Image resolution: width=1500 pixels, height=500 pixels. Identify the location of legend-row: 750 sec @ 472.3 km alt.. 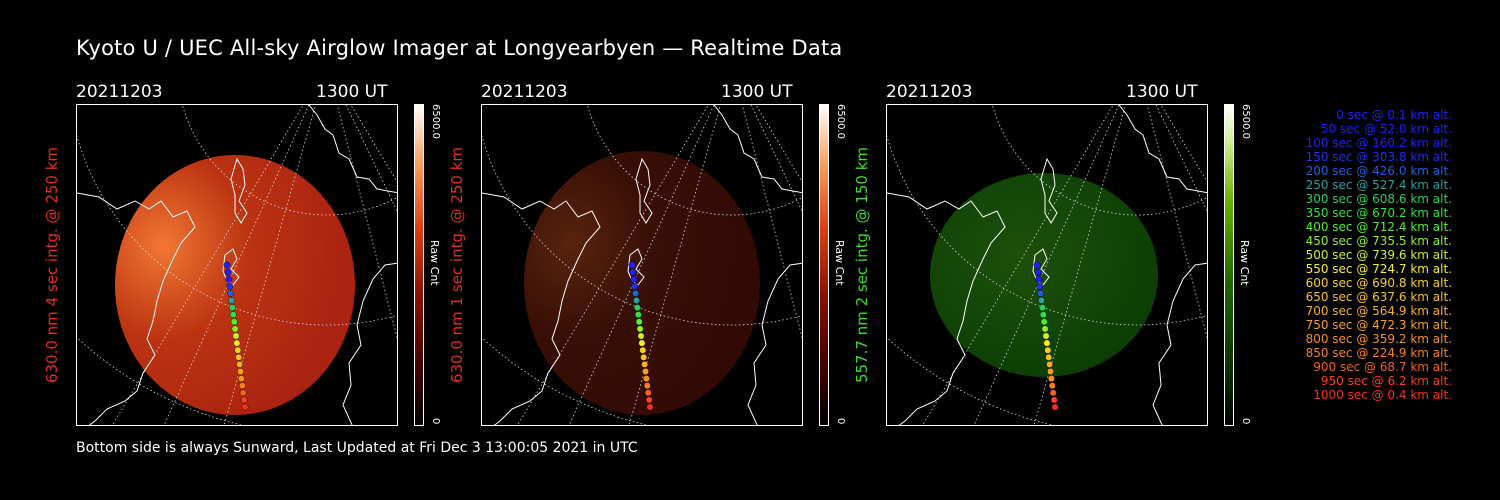
(1378, 325).